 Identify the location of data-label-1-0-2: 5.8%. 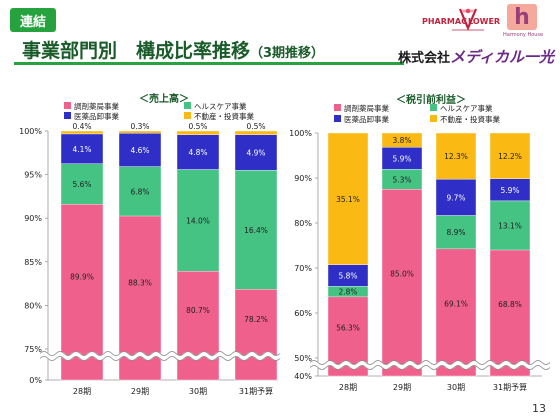
(347, 276).